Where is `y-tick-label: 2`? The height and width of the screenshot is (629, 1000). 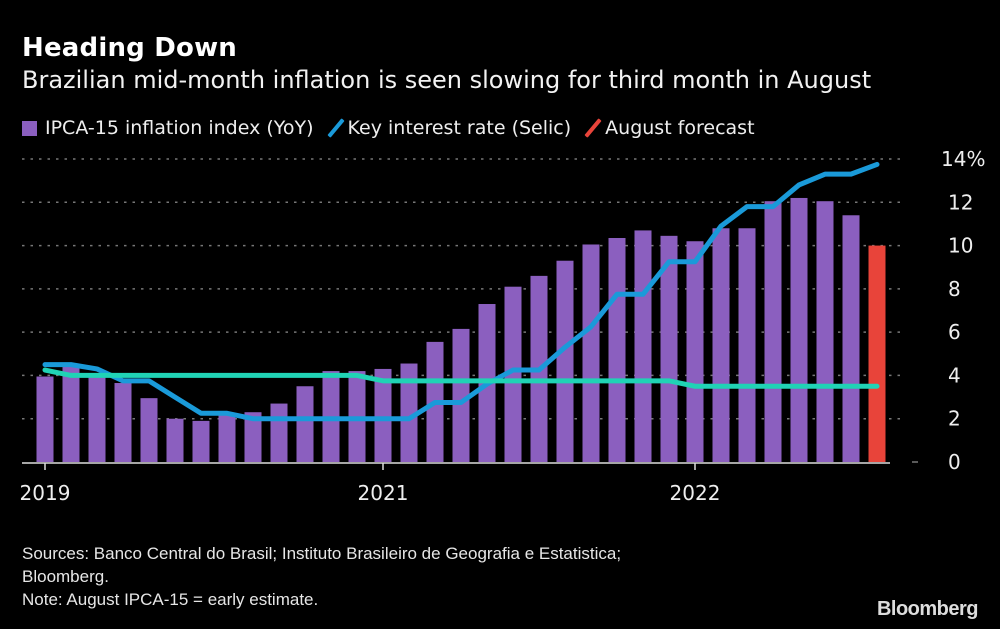 y-tick-label: 2 is located at coordinates (954, 419).